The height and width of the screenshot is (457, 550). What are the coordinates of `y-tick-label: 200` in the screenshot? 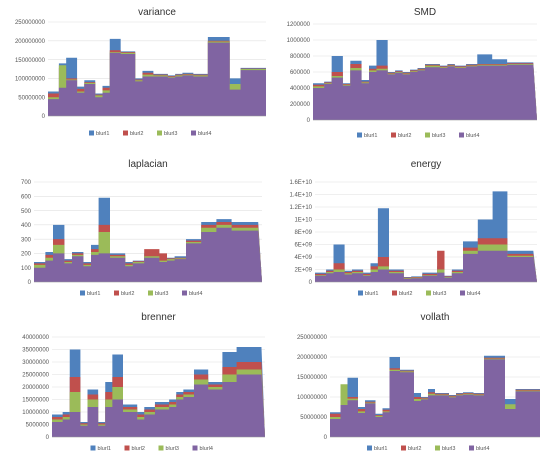 It's located at (26, 255).